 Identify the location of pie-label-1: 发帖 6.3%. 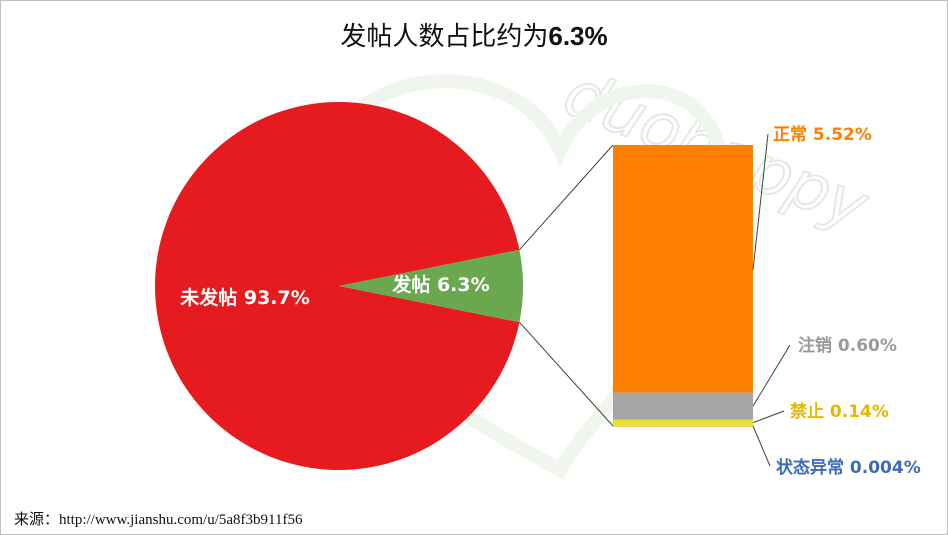
(440, 284).